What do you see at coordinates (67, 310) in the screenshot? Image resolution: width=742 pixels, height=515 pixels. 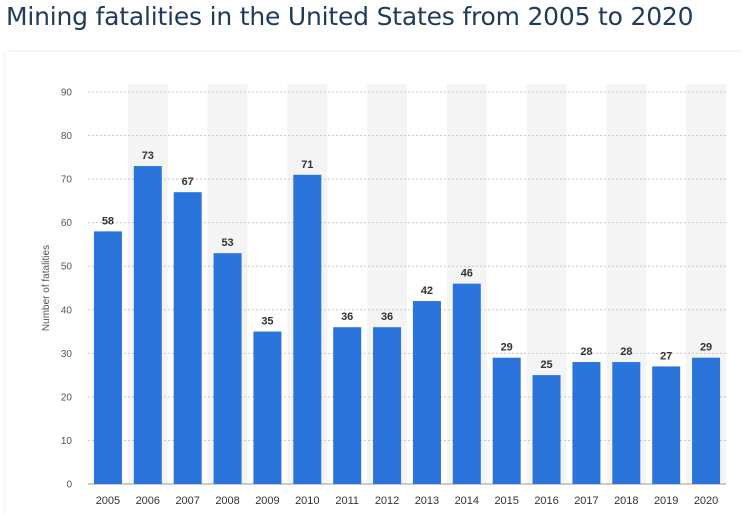 I see `y-tick-label: 40` at bounding box center [67, 310].